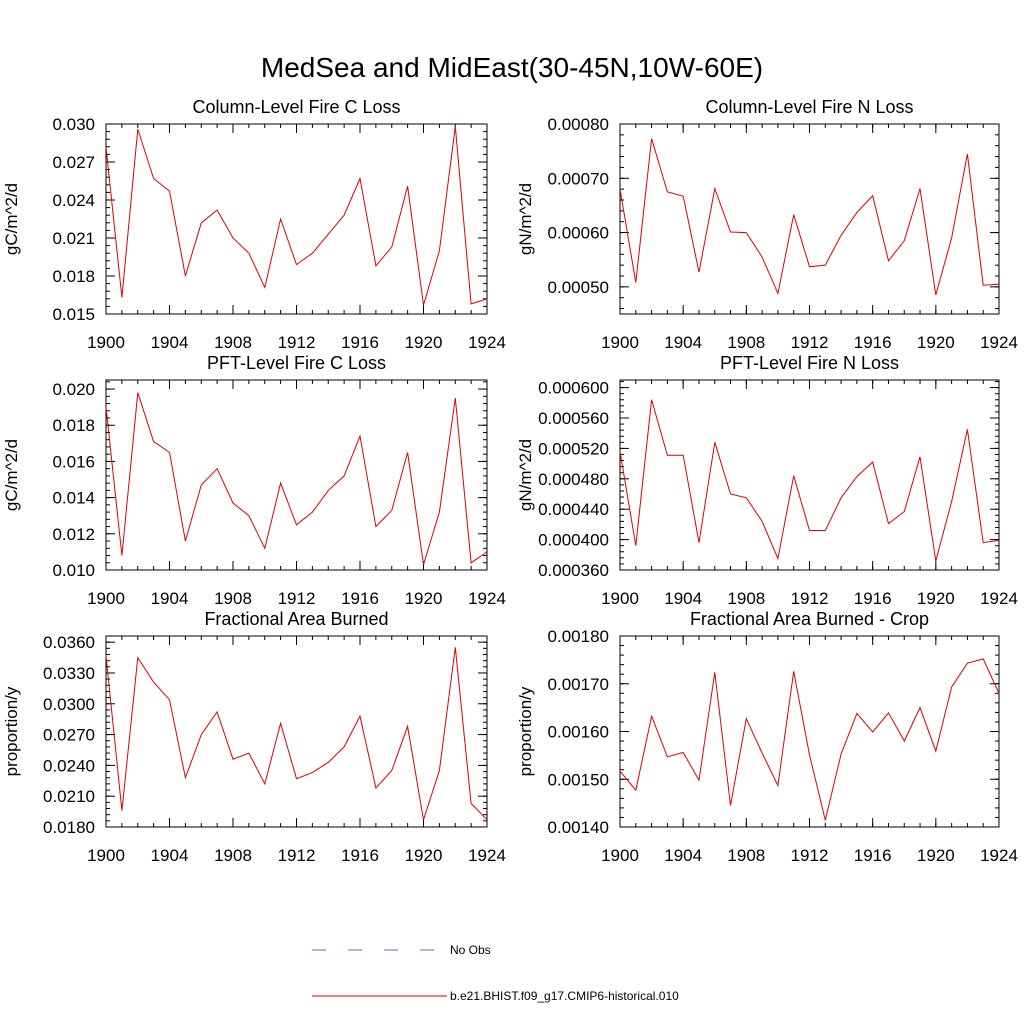 This screenshot has width=1024, height=1024. I want to click on panel-title: Column-Level Fire C Loss, so click(296, 107).